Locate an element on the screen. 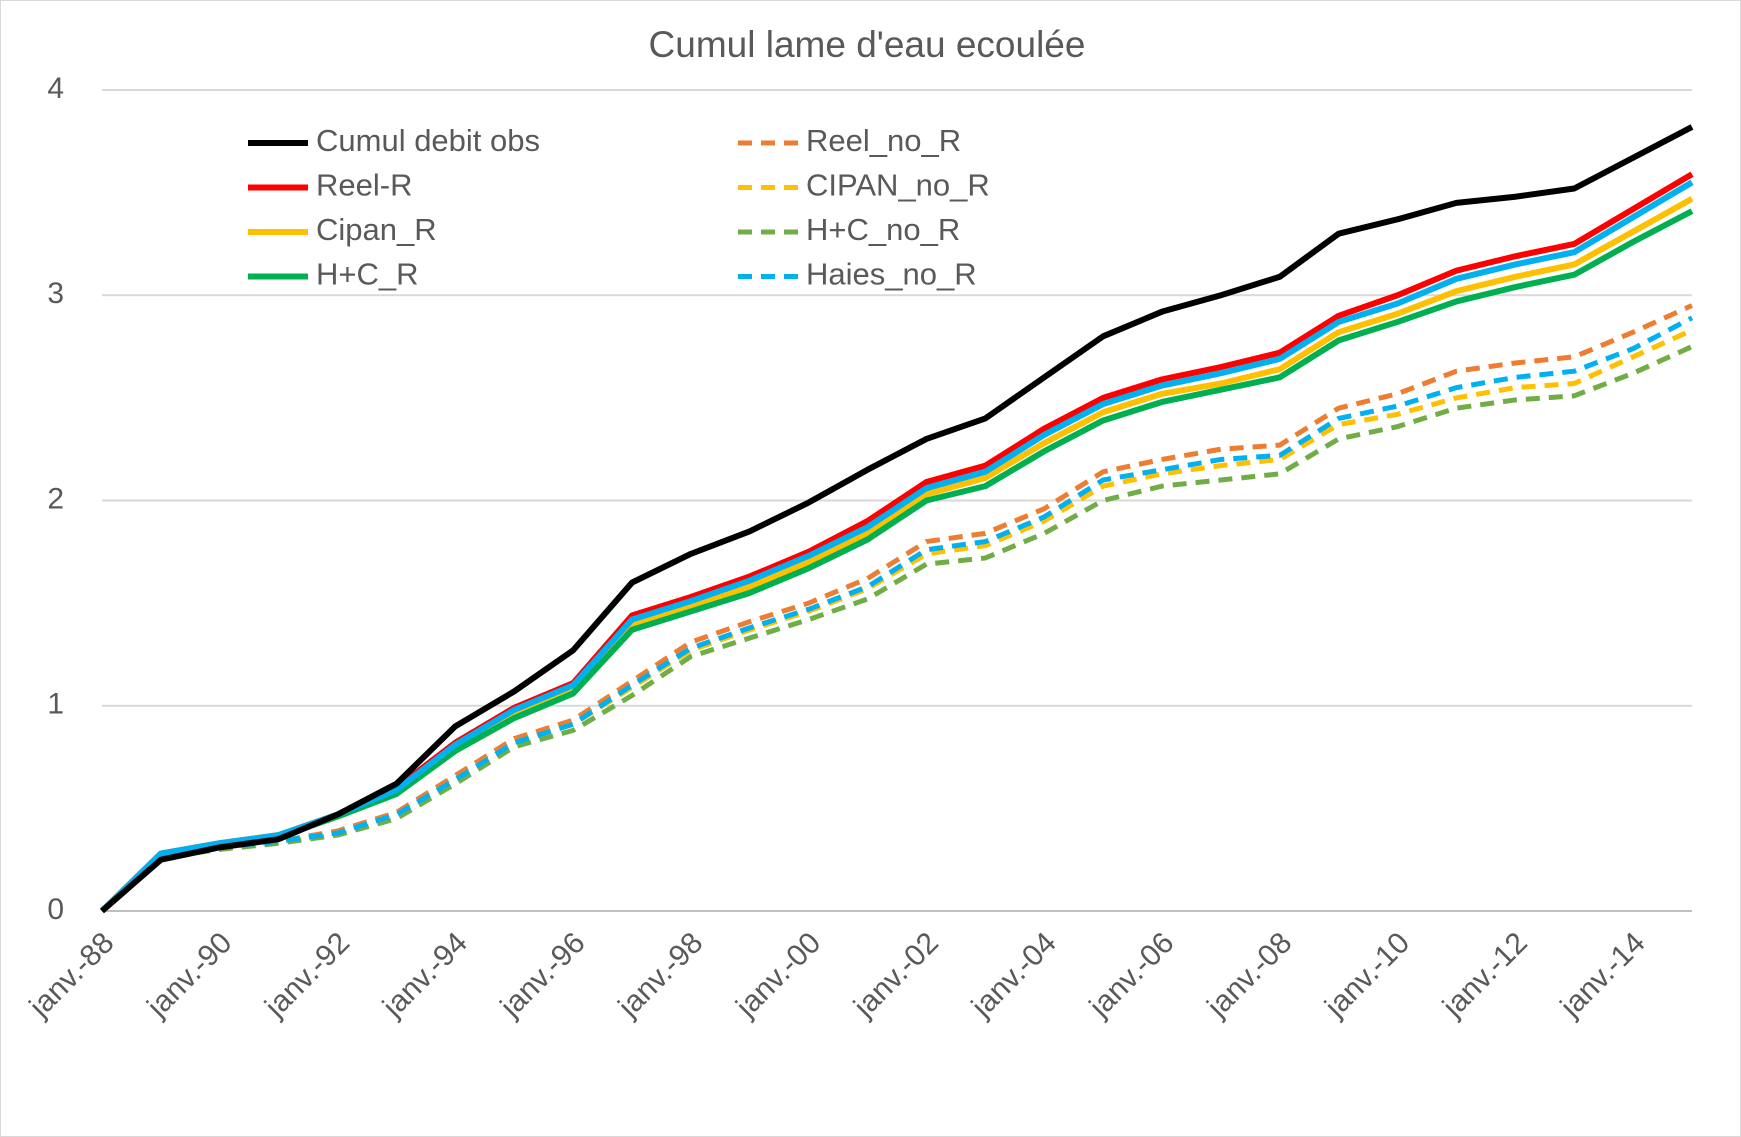 This screenshot has height=1137, width=1741. legend-label: Cumul debit obs is located at coordinates (428, 140).